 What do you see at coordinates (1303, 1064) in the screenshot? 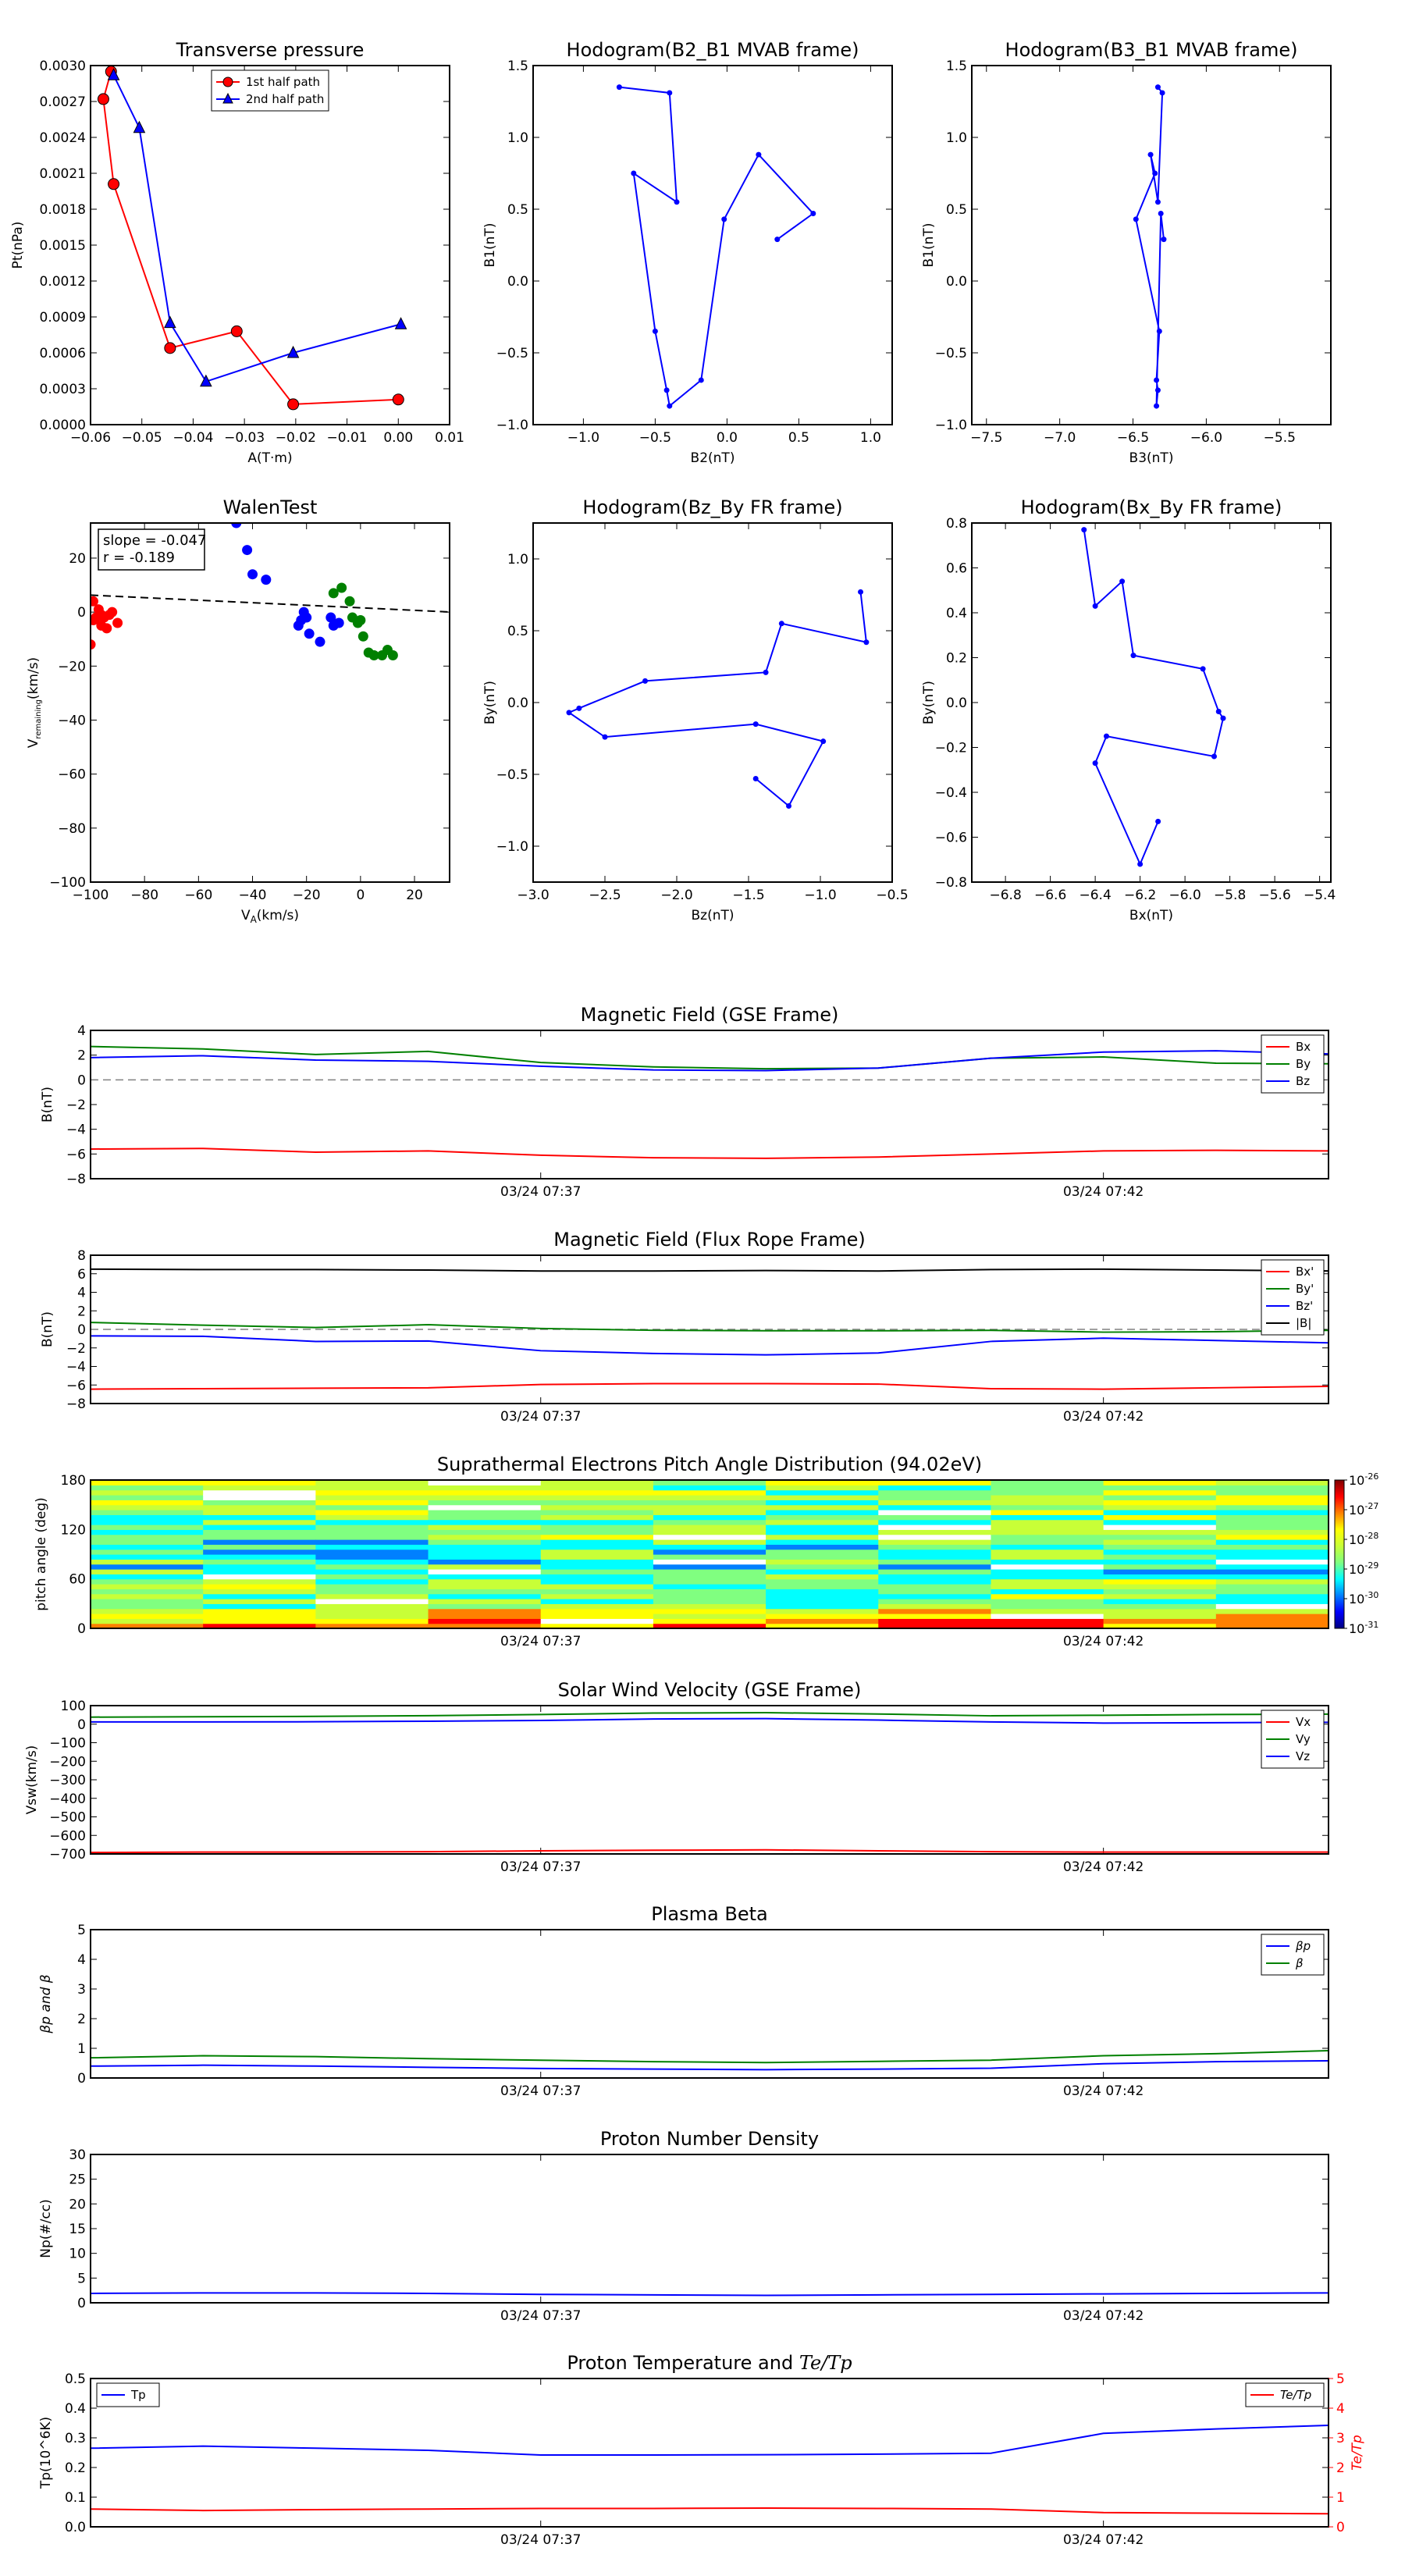
I see `legend-label: By` at bounding box center [1303, 1064].